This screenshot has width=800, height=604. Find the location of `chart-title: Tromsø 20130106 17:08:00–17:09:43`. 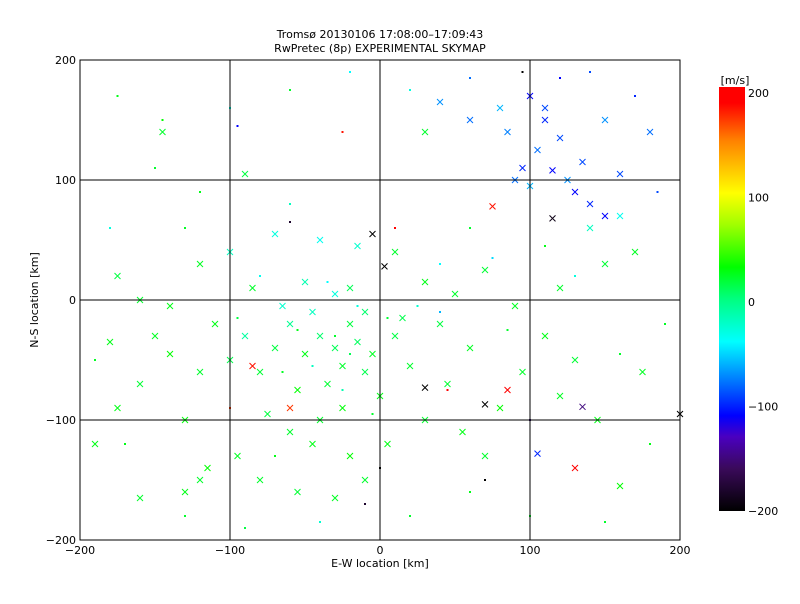

chart-title: Tromsø 20130106 17:08:00–17:09:43 is located at coordinates (380, 34).